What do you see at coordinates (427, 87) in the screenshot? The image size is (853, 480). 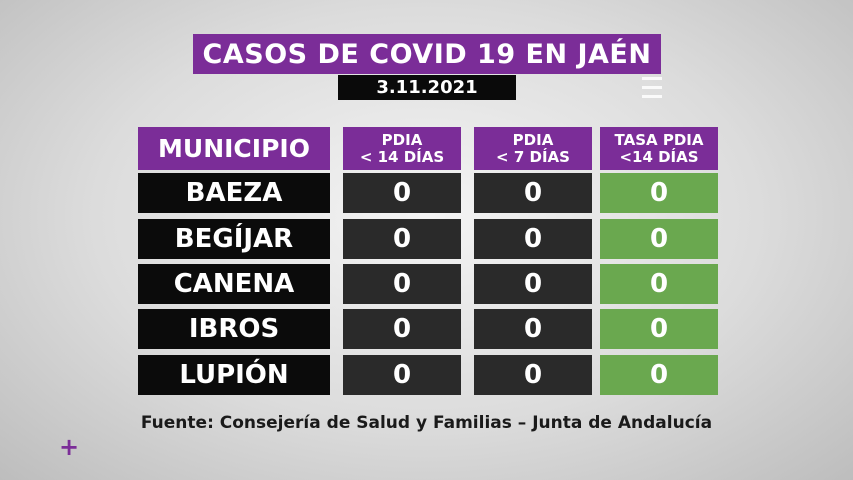 I see `date-label: 3.11.2021` at bounding box center [427, 87].